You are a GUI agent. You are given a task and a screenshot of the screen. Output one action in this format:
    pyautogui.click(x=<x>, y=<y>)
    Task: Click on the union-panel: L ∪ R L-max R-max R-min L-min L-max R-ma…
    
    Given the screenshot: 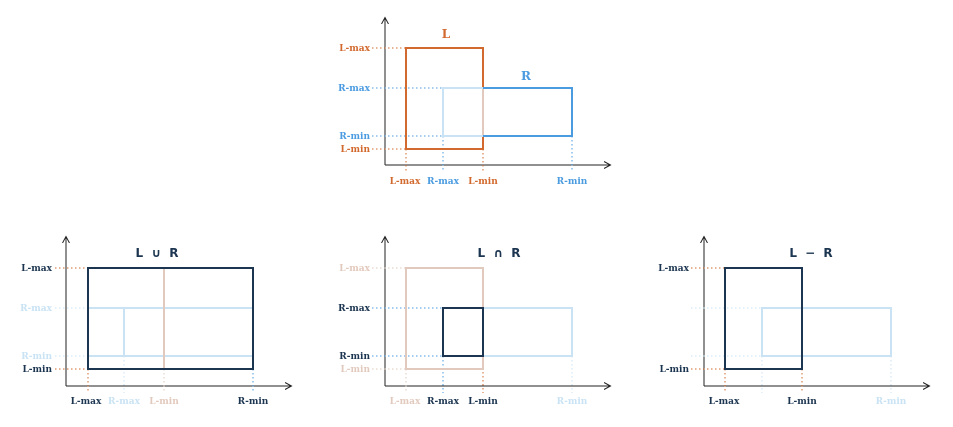 What is the action you would take?
    pyautogui.click(x=155, y=322)
    